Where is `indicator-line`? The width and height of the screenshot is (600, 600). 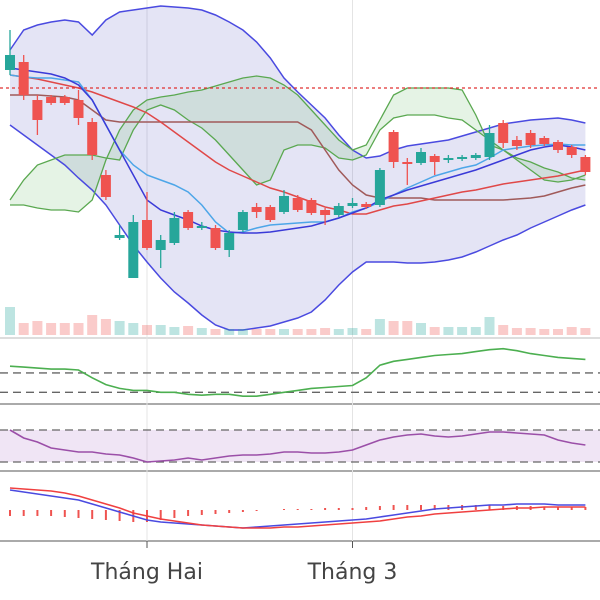 indicator-line is located at coordinates (297, 446).